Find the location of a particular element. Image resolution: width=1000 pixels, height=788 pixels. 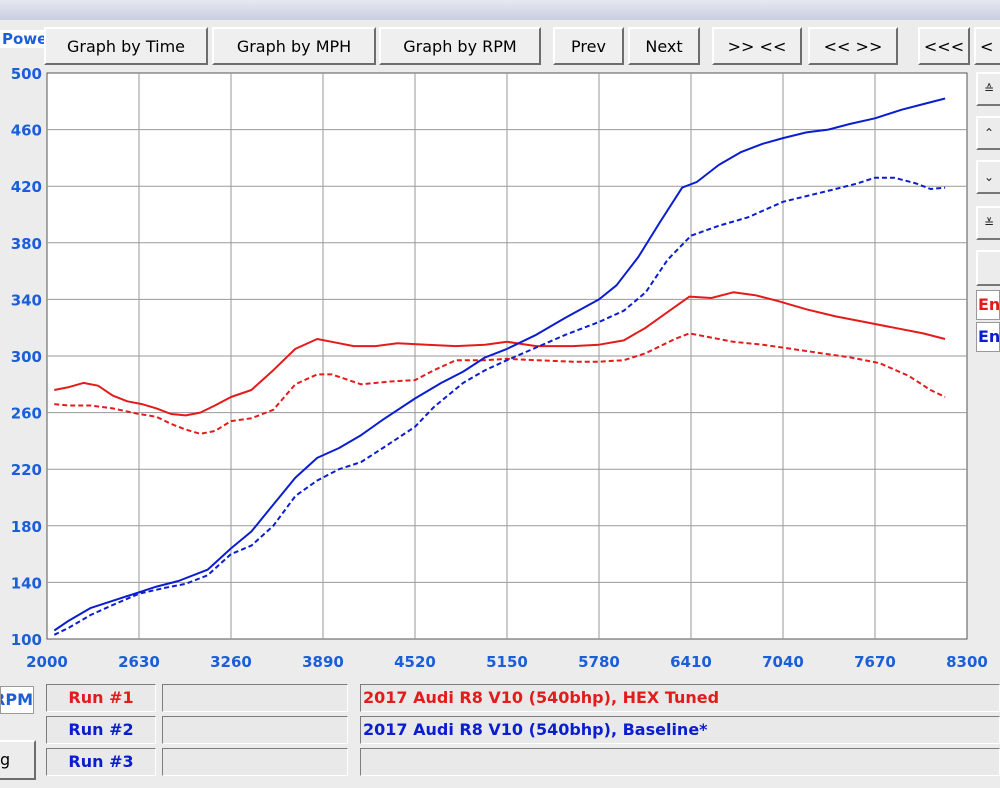

x-unit-selector: RPM is located at coordinates (17, 700).